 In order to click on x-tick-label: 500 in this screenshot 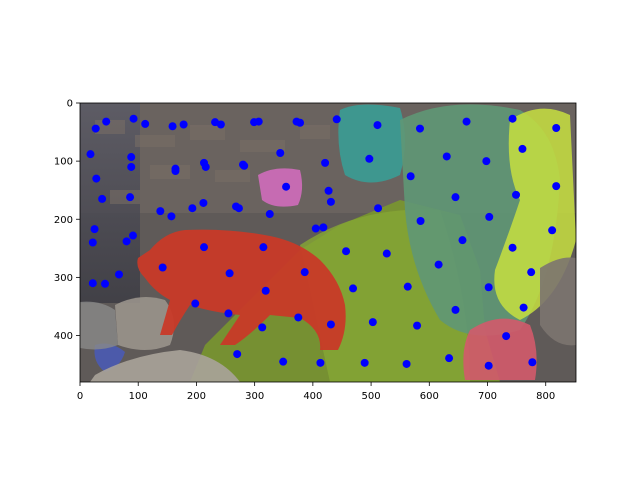, I will do `click(371, 396)`.